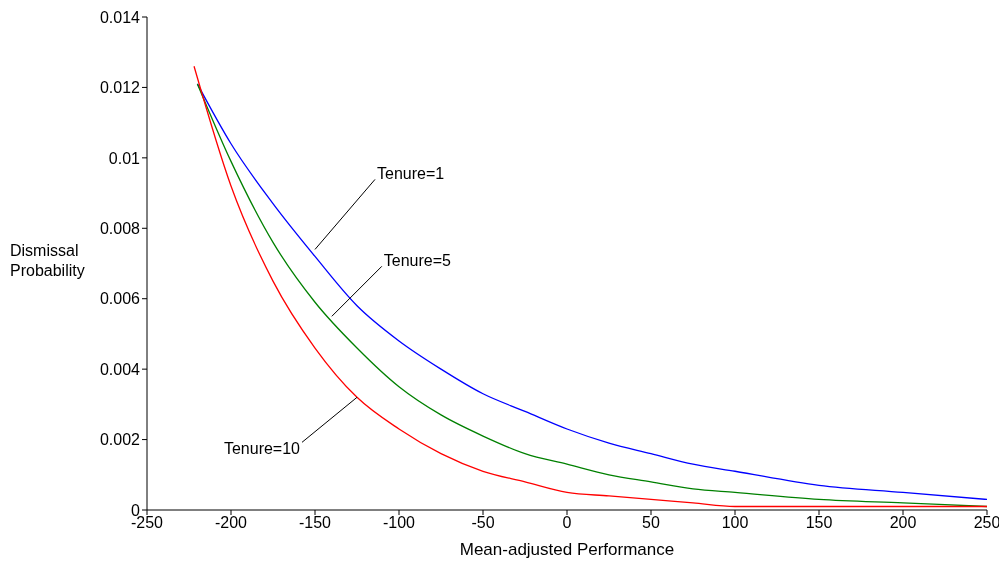 Image resolution: width=1007 pixels, height=567 pixels. What do you see at coordinates (417, 261) in the screenshot?
I see `annotation: Tenure=5` at bounding box center [417, 261].